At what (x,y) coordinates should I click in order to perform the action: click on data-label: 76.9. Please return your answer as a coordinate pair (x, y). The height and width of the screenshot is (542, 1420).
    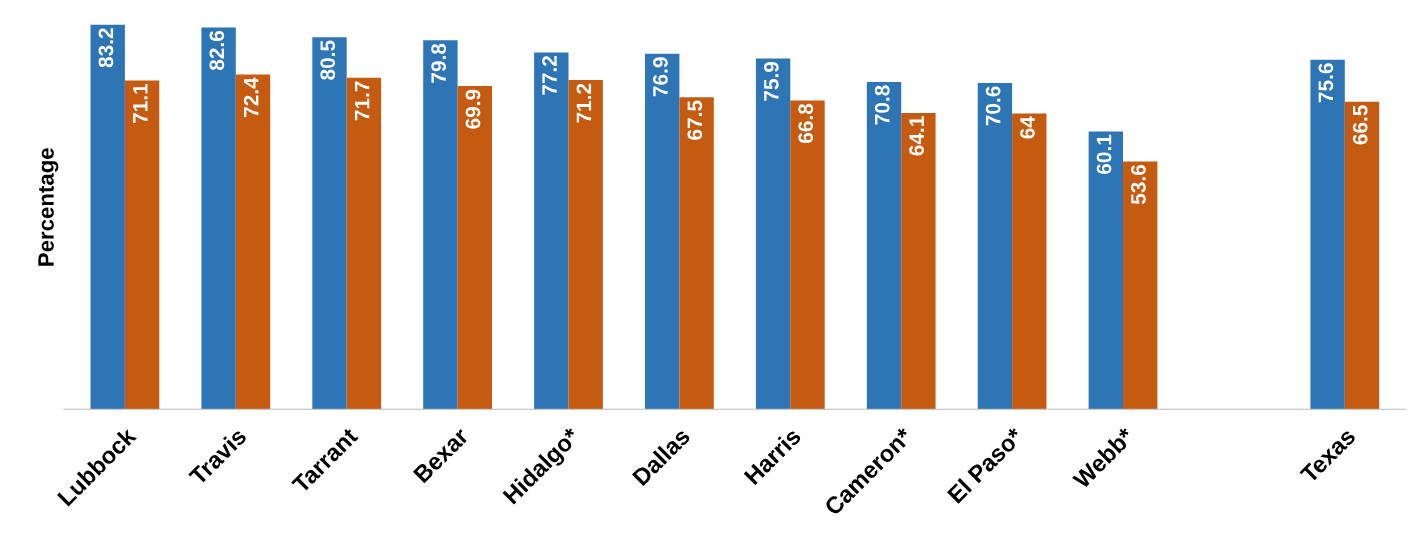
    Looking at the image, I should click on (660, 77).